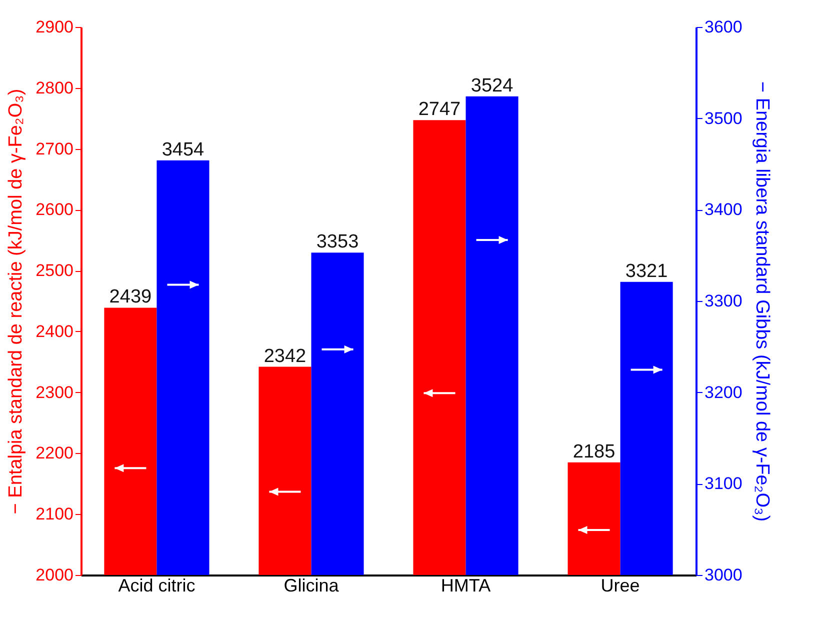  I want to click on y2-tick-label: 3200, so click(723, 392).